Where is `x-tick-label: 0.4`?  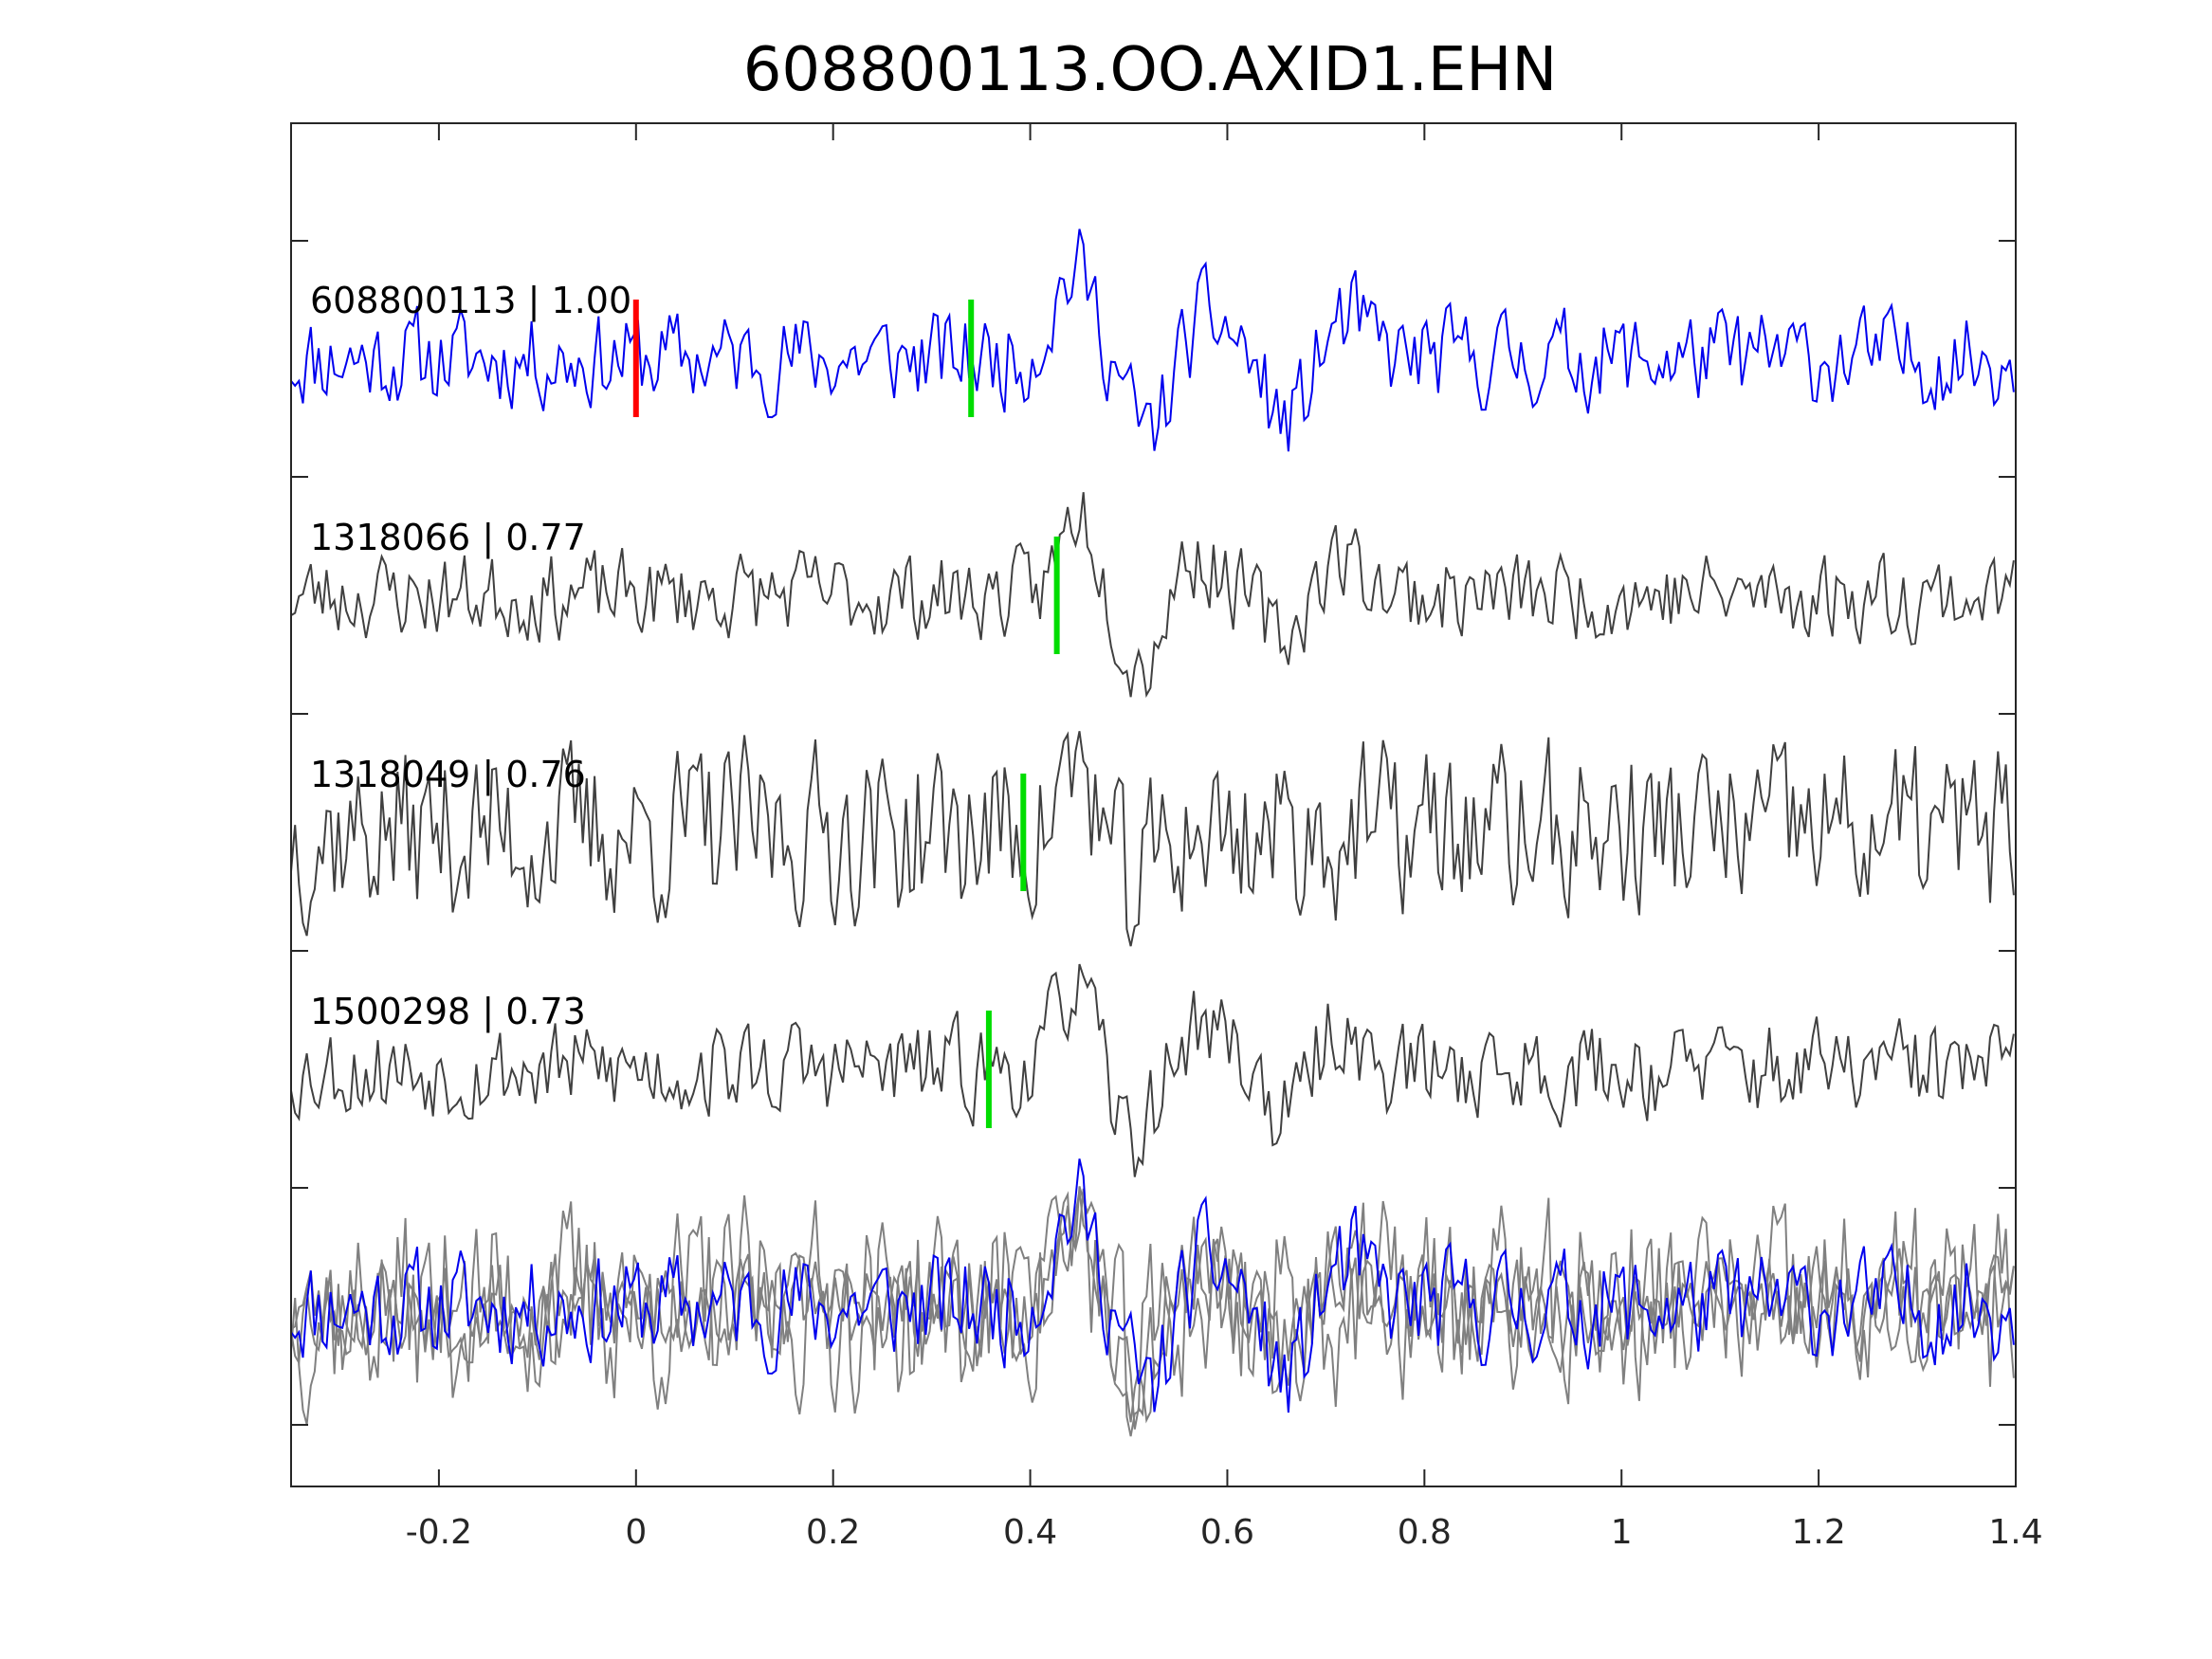
x-tick-label: 0.4 is located at coordinates (1030, 1532).